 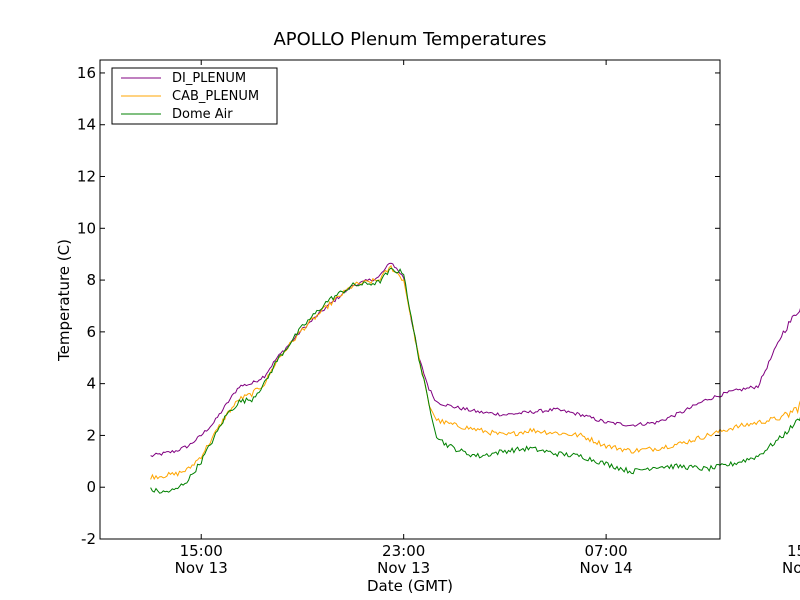 I want to click on y-tick-label: 12, so click(x=86, y=177).